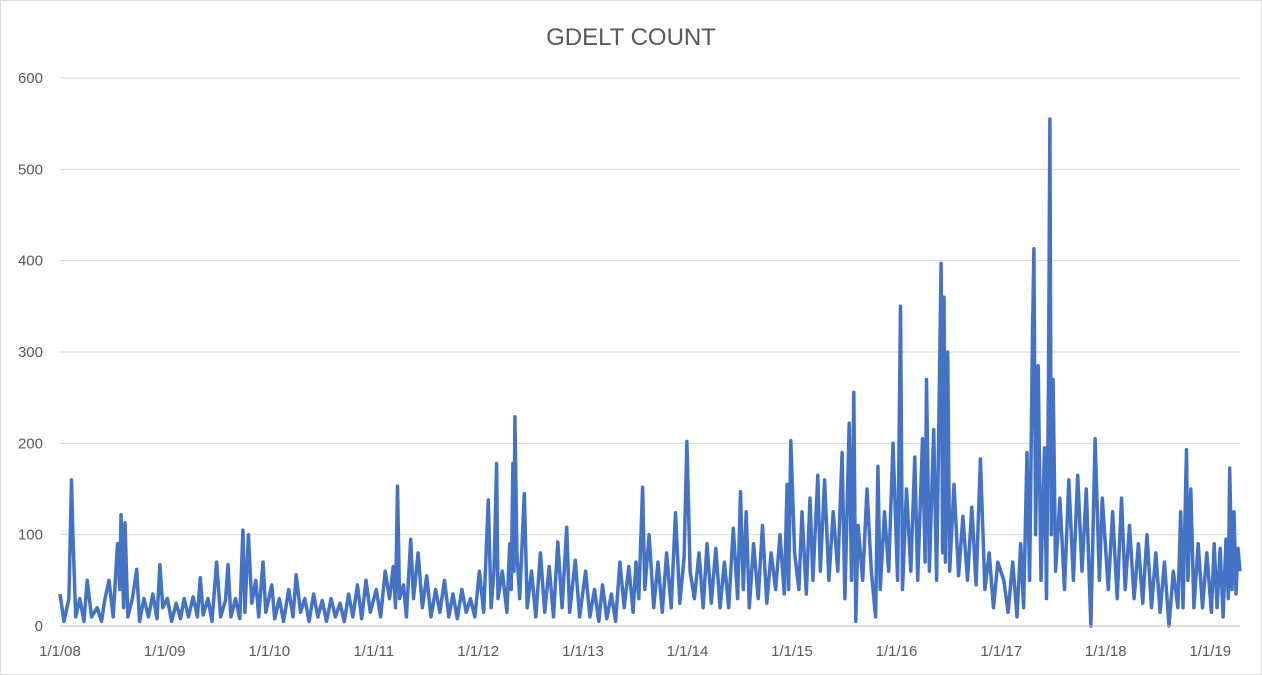 Image resolution: width=1262 pixels, height=675 pixels. Describe the element at coordinates (30, 78) in the screenshot. I see `y-tick-label: 600` at that location.